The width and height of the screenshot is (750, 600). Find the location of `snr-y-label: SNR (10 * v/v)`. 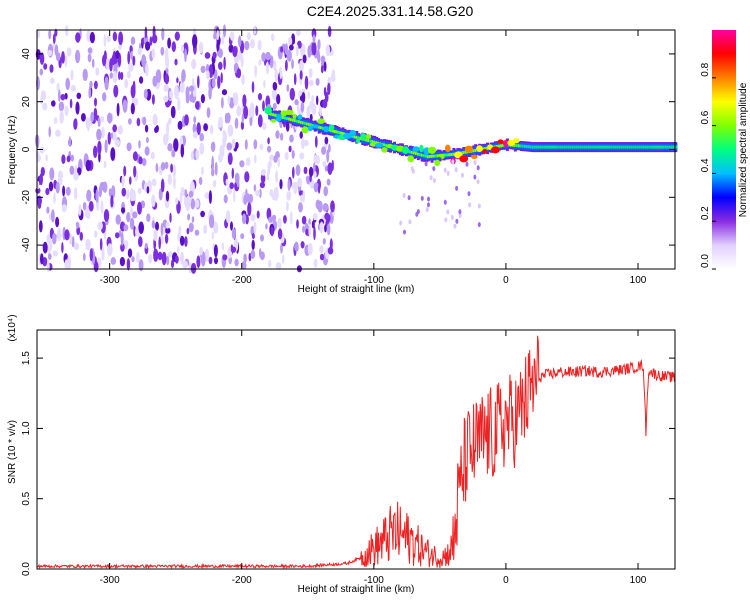

snr-y-label: SNR (10 * v/v) is located at coordinates (12, 452).